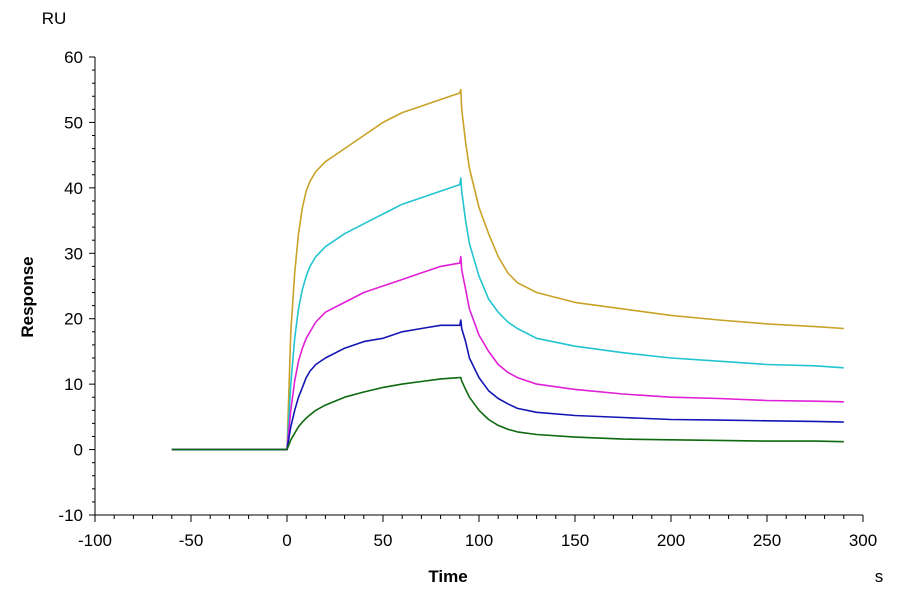 Image resolution: width=900 pixels, height=600 pixels. I want to click on y-tick-label: -10, so click(70, 515).